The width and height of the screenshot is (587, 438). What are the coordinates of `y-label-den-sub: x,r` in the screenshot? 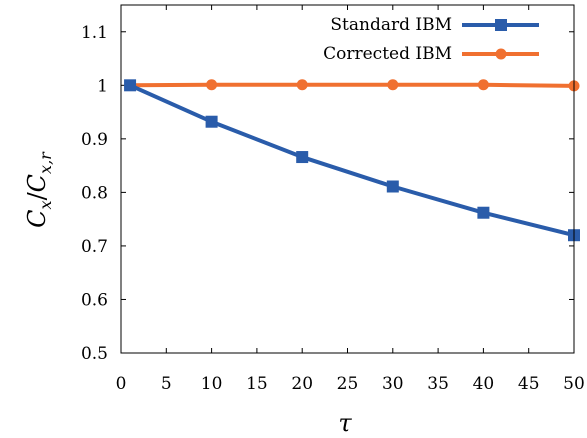 It's located at (45, 162).